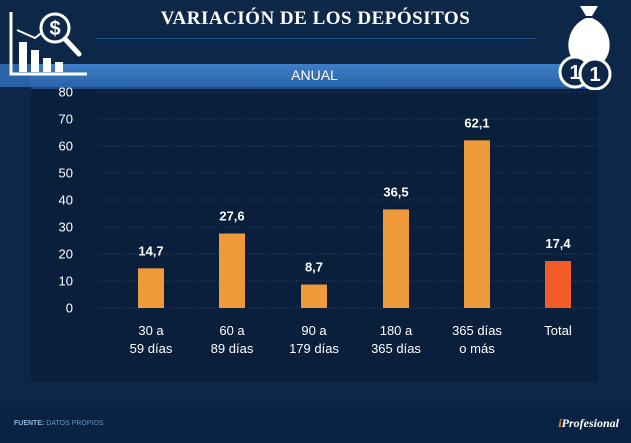 This screenshot has height=443, width=631. Describe the element at coordinates (395, 191) in the screenshot. I see `data-label: 36,5` at that location.